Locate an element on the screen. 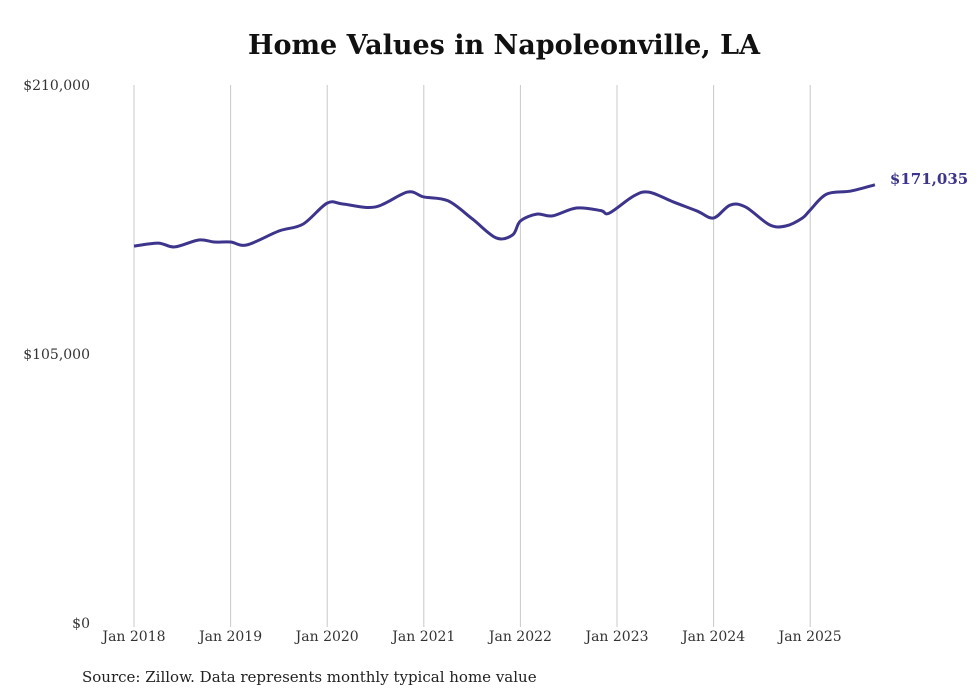  end-value-label: $171,035 is located at coordinates (929, 179).